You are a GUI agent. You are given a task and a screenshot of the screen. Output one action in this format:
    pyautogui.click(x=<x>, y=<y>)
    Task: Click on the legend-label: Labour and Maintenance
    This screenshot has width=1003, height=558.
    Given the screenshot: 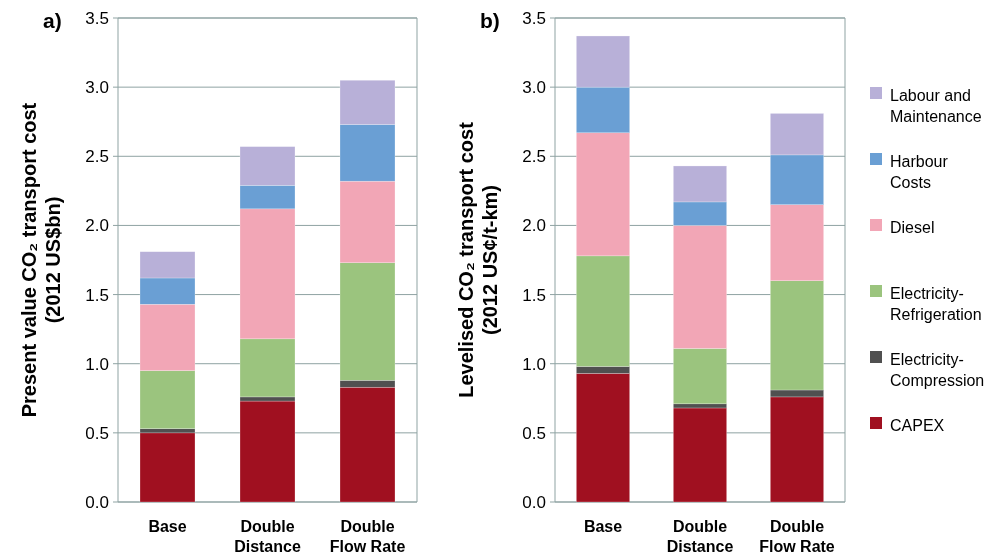 What is the action you would take?
    pyautogui.click(x=936, y=105)
    